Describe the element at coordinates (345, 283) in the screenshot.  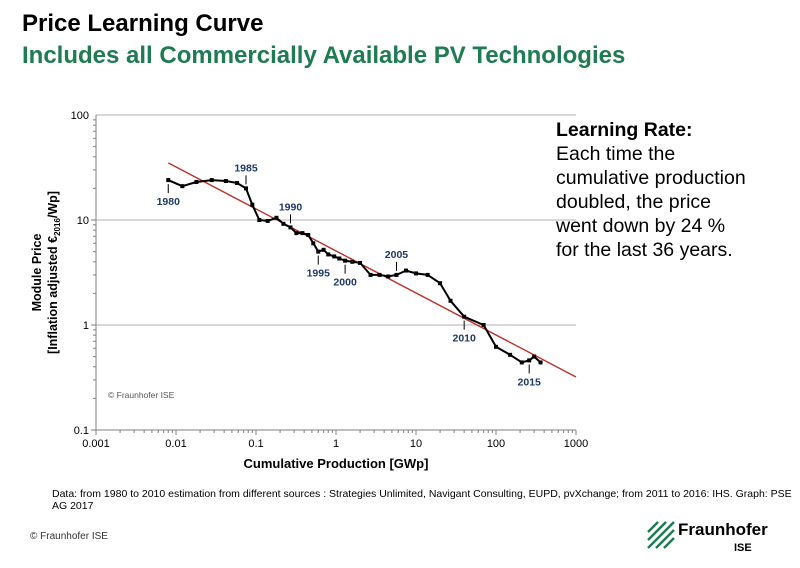
I see `year-label: 2000` at that location.